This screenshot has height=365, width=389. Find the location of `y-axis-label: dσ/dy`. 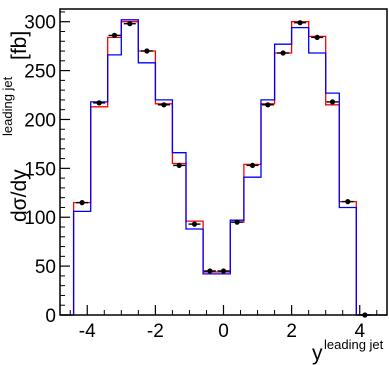

y-axis-label: dσ/dy is located at coordinates (19, 195).